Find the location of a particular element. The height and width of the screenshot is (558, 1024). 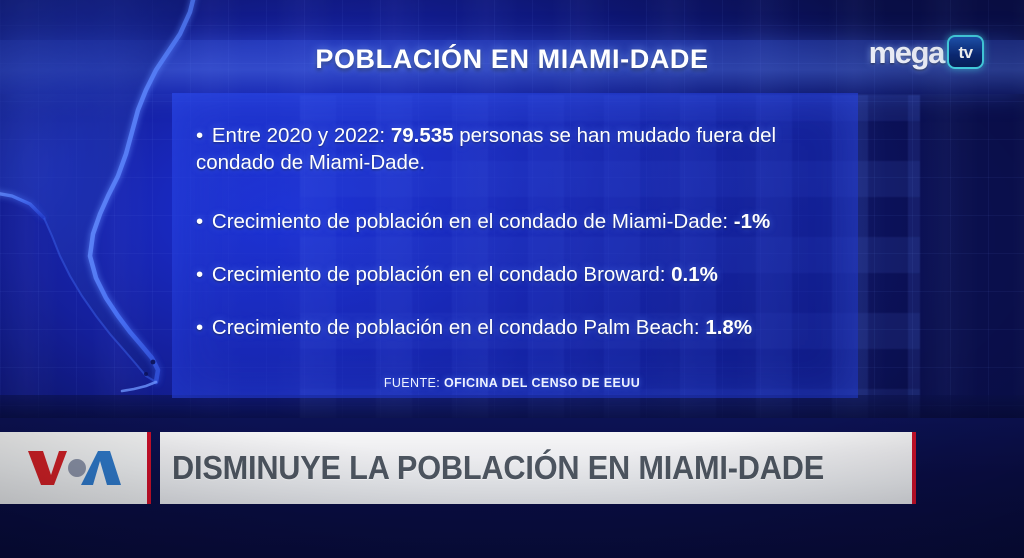

tv-badge-icon: tv is located at coordinates (965, 52).